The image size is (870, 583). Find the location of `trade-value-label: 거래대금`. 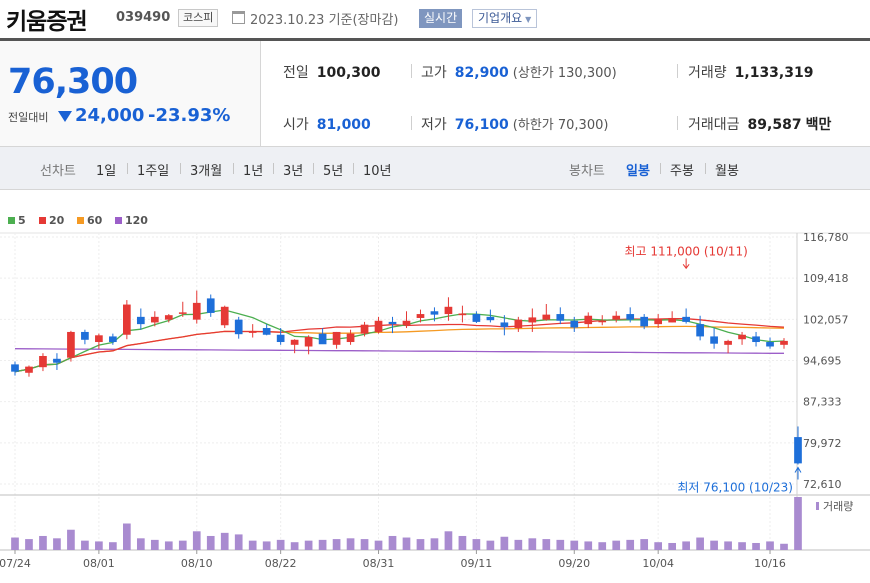

trade-value-label: 거래대금 is located at coordinates (714, 125).